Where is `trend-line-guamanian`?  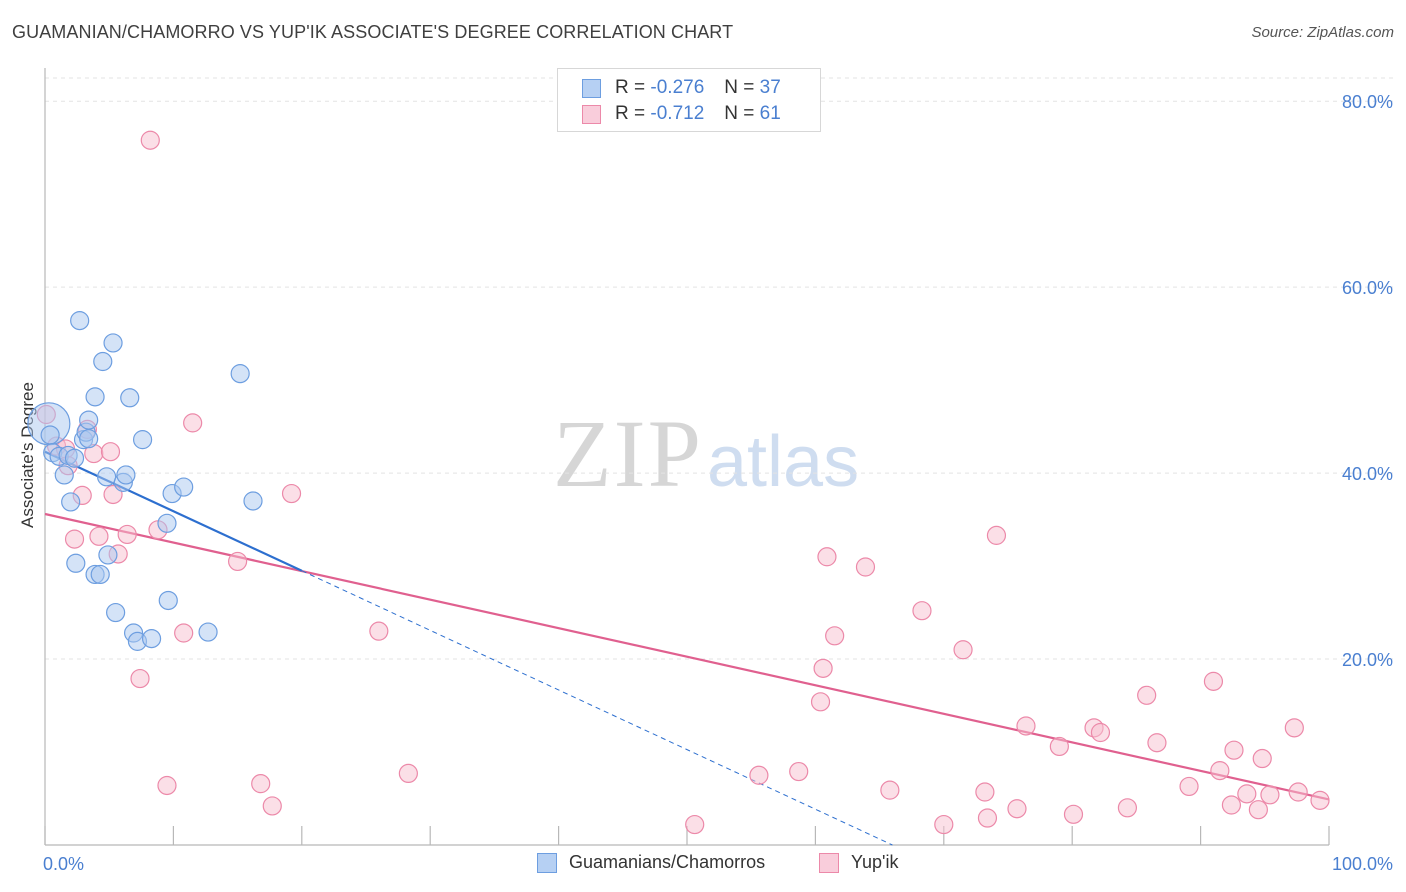
trend-line-guamanian is located at coordinates (173, 511).